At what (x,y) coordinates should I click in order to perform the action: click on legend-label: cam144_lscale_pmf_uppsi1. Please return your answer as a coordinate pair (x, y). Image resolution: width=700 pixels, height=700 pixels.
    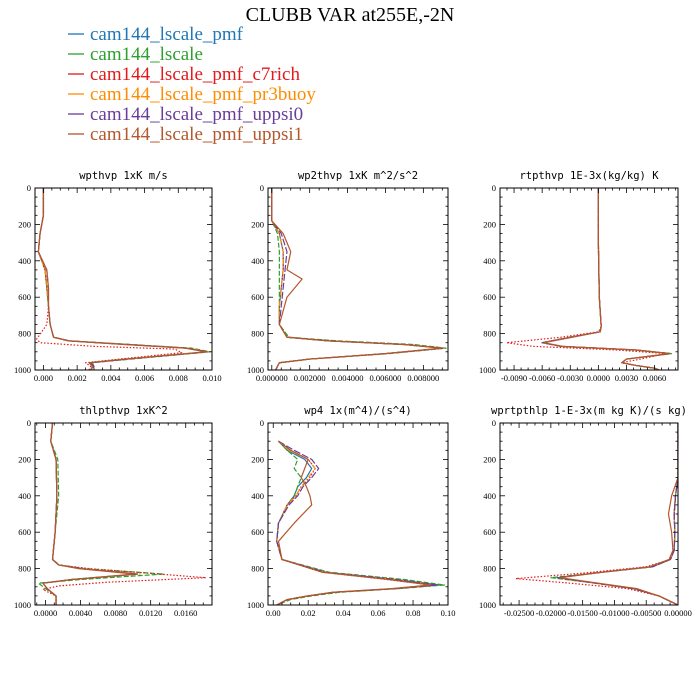
    Looking at the image, I should click on (196, 134).